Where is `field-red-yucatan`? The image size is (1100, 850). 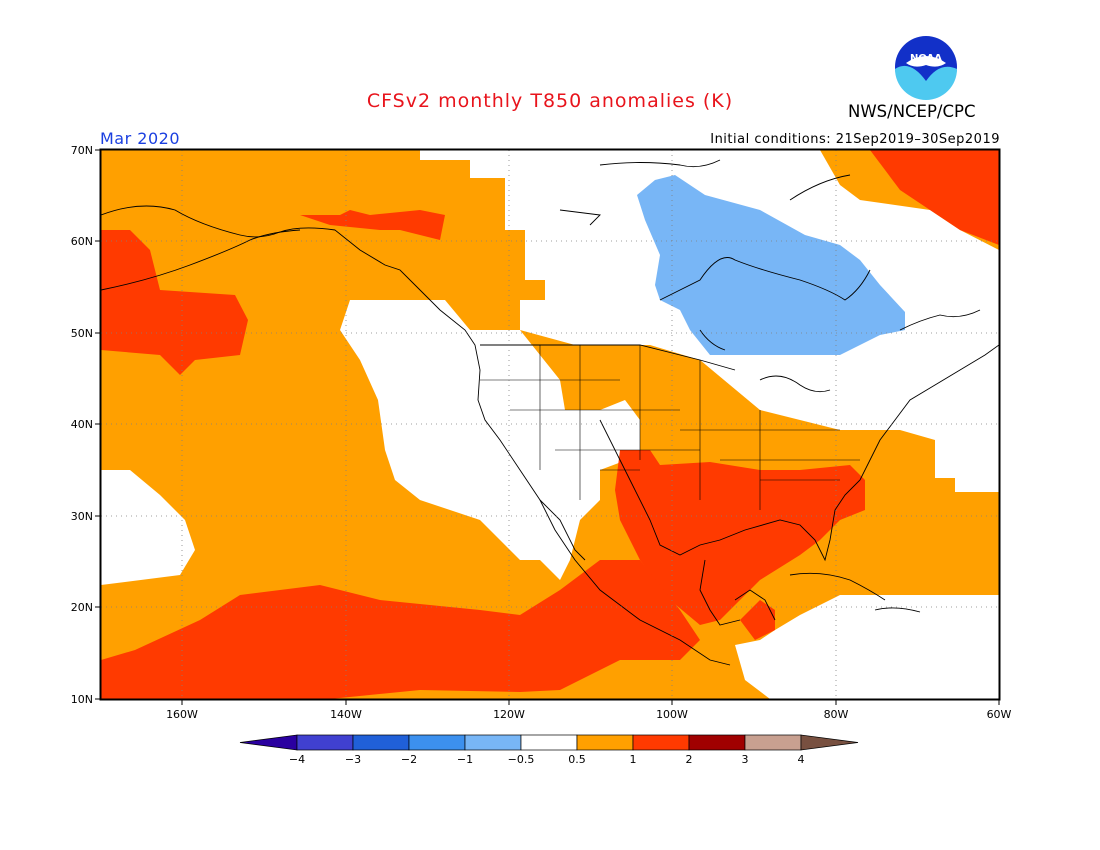
field-red-yucatan is located at coordinates (757, 620).